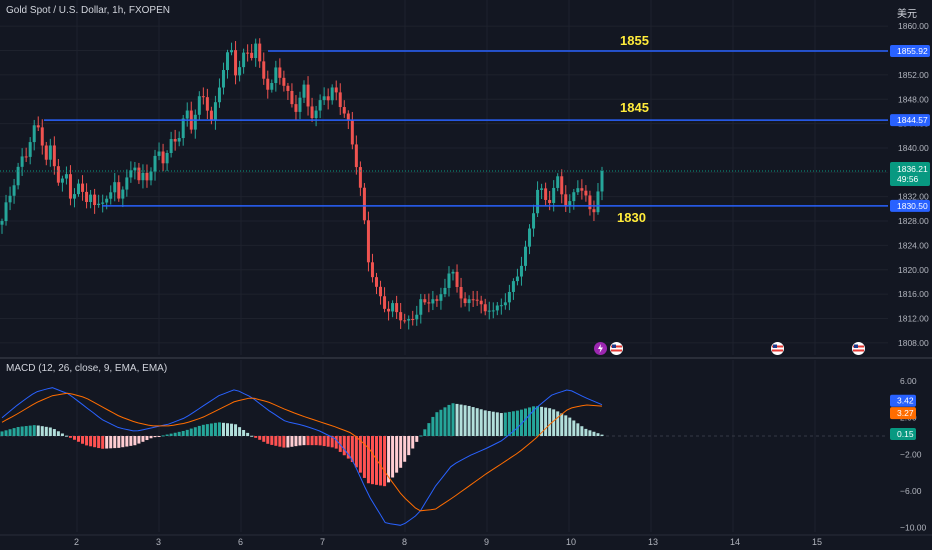  What do you see at coordinates (905, 434) in the screenshot?
I see `histogram-value-tag: 0.15` at bounding box center [905, 434].